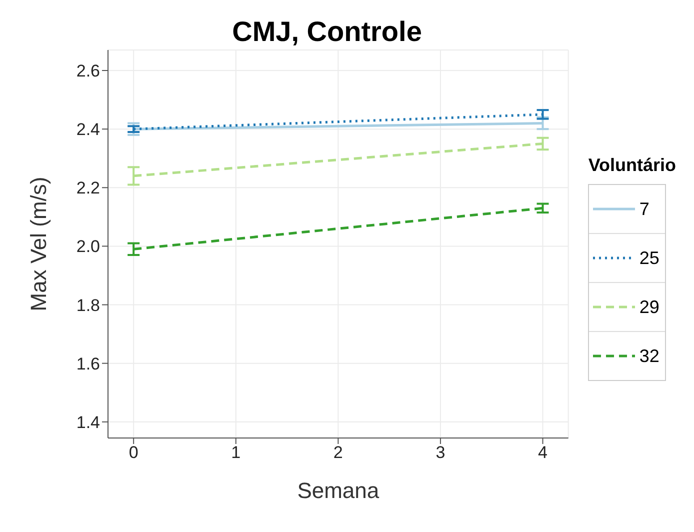  I want to click on y-axis-title: Max Vel (m/s), so click(38, 244).